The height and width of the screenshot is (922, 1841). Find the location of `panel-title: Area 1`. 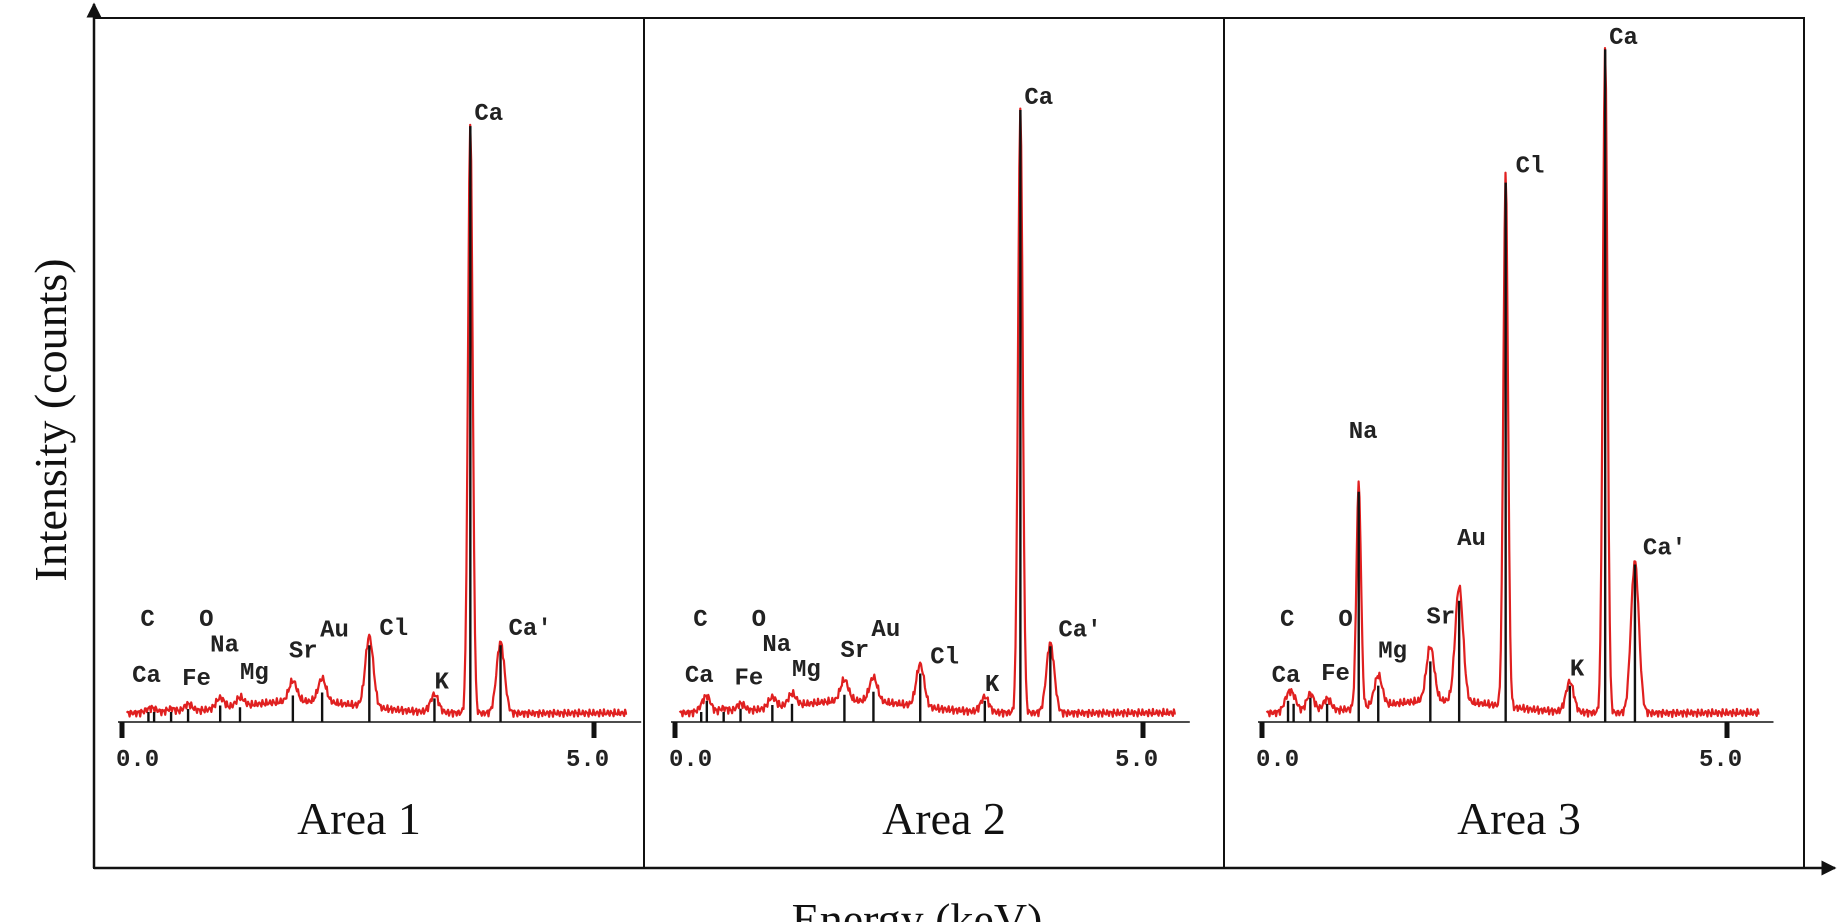

panel-title: Area 1 is located at coordinates (359, 818).